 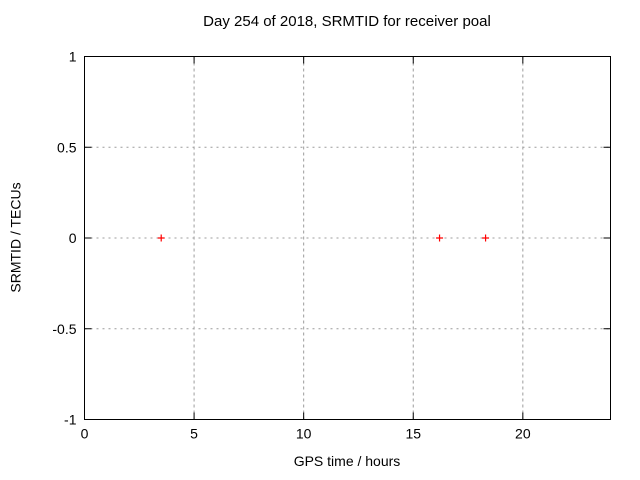 What do you see at coordinates (347, 461) in the screenshot?
I see `x-axis-label: GPS time / hours` at bounding box center [347, 461].